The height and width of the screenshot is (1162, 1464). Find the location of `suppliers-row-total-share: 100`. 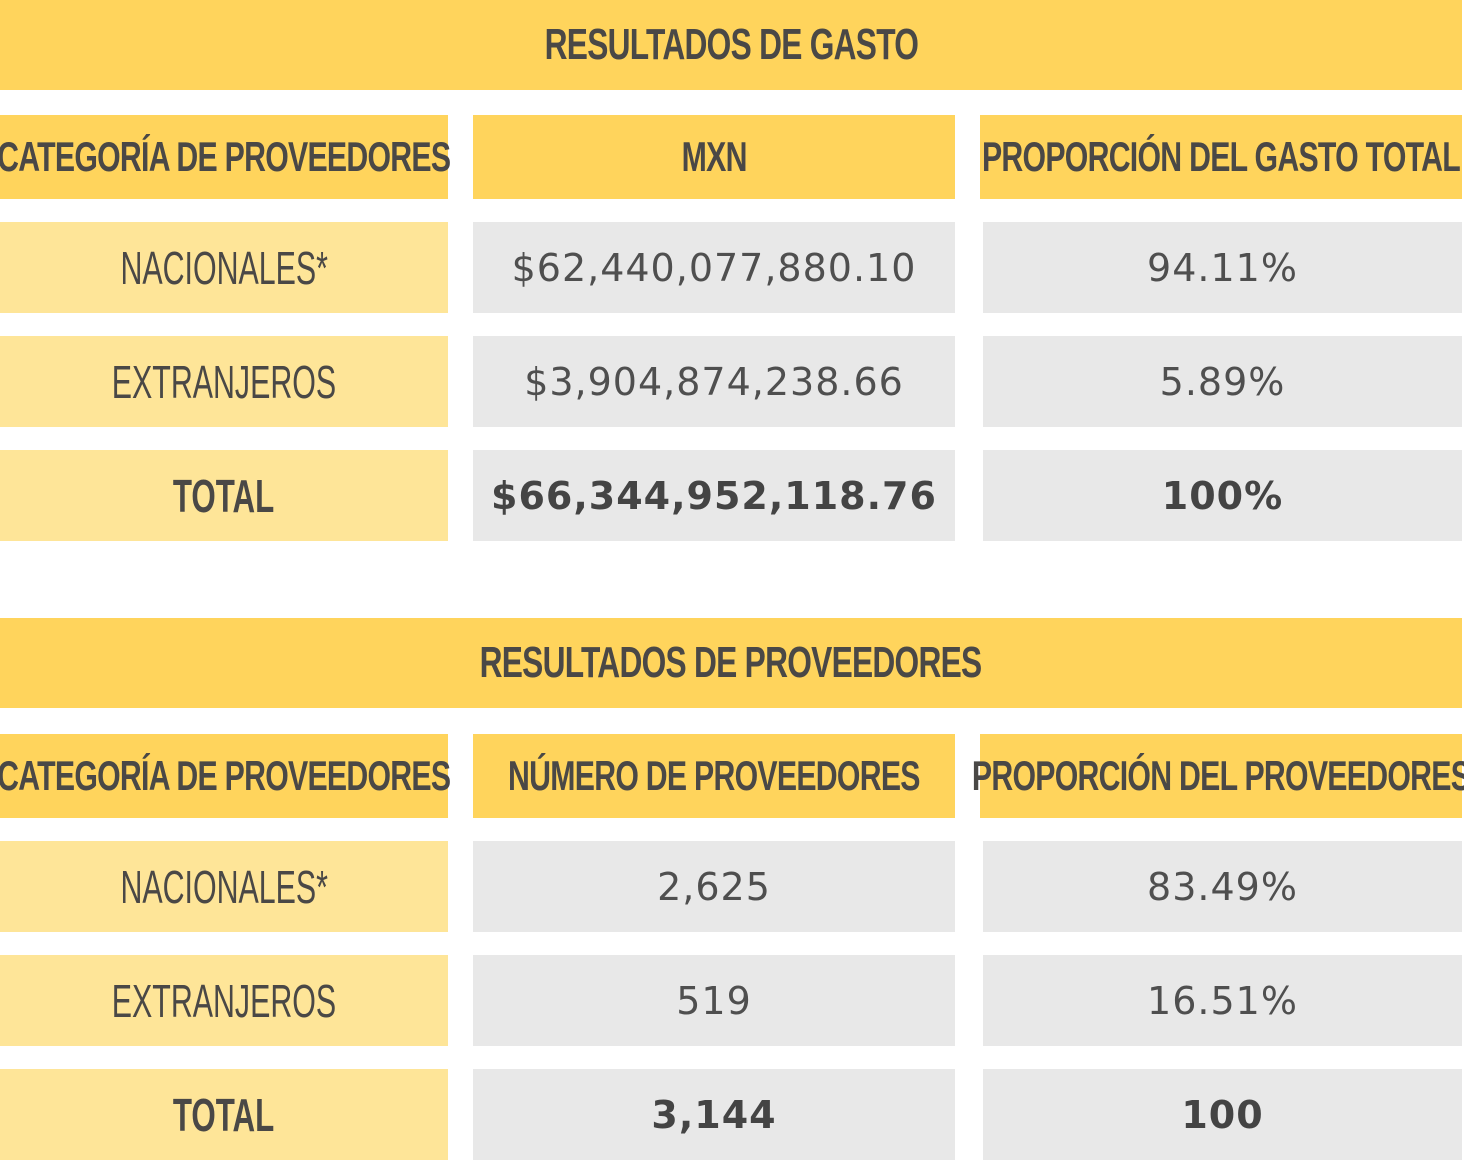

suppliers-row-total-share: 100 is located at coordinates (1222, 1114).